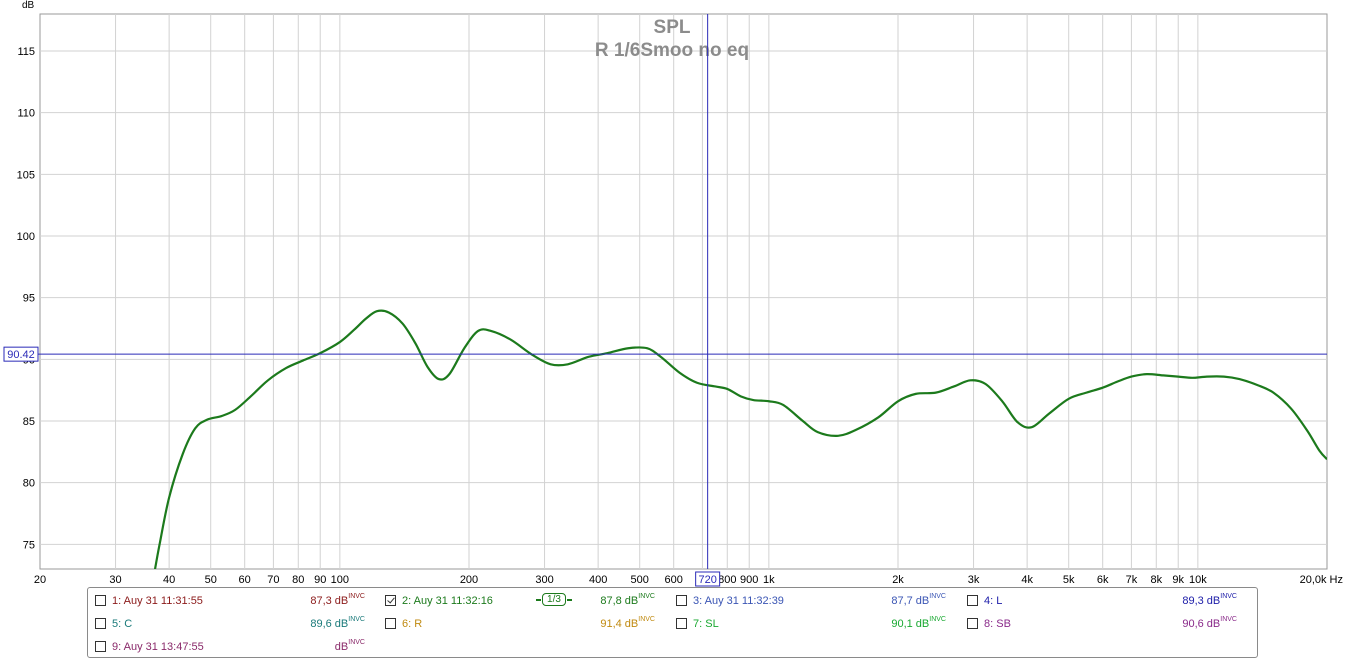  What do you see at coordinates (627, 623) in the screenshot?
I see `legend-value-6: 91,4 dBINVC` at bounding box center [627, 623].